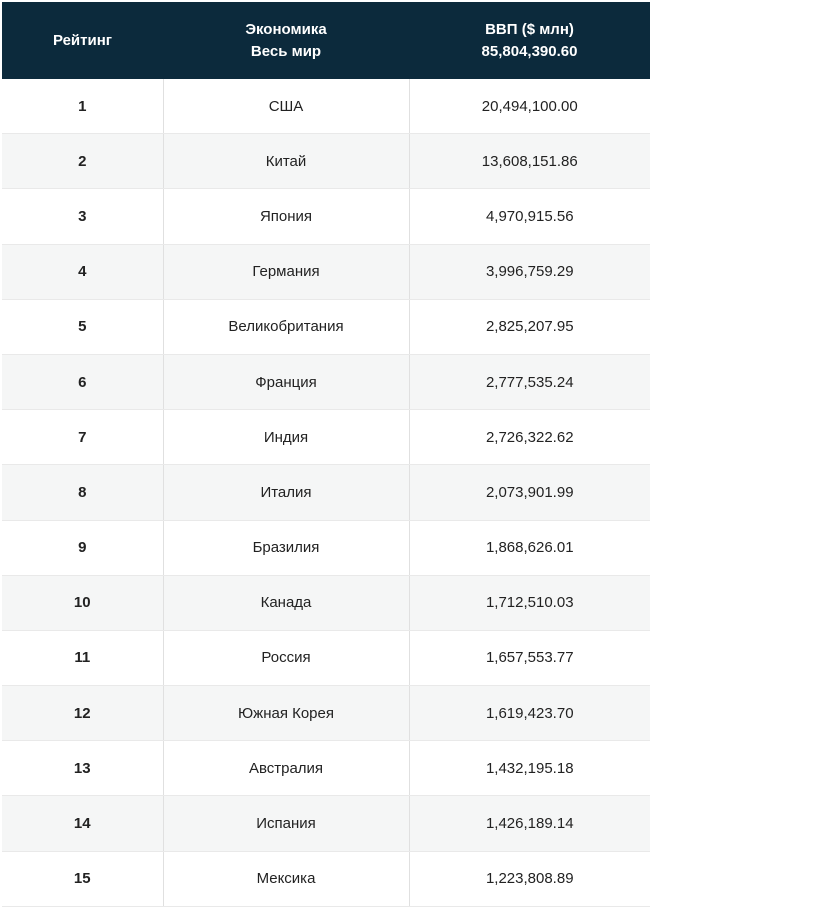 This screenshot has height=907, width=833. Describe the element at coordinates (82, 437) in the screenshot. I see `cell-rank: 7` at that location.